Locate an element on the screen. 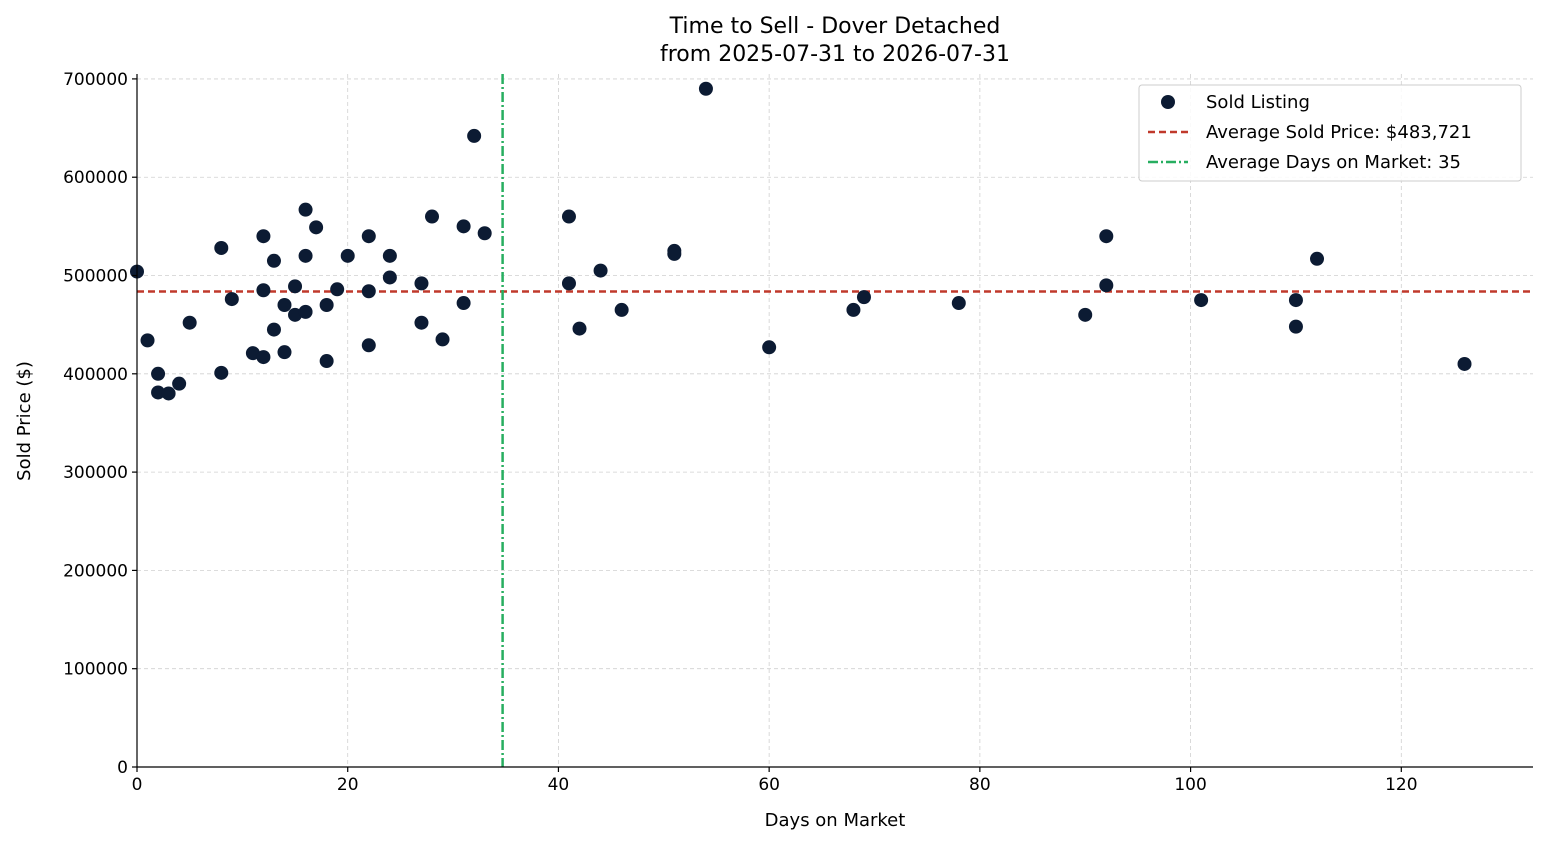 This screenshot has width=1547, height=845. y-tick-label: 100000 is located at coordinates (95, 670).